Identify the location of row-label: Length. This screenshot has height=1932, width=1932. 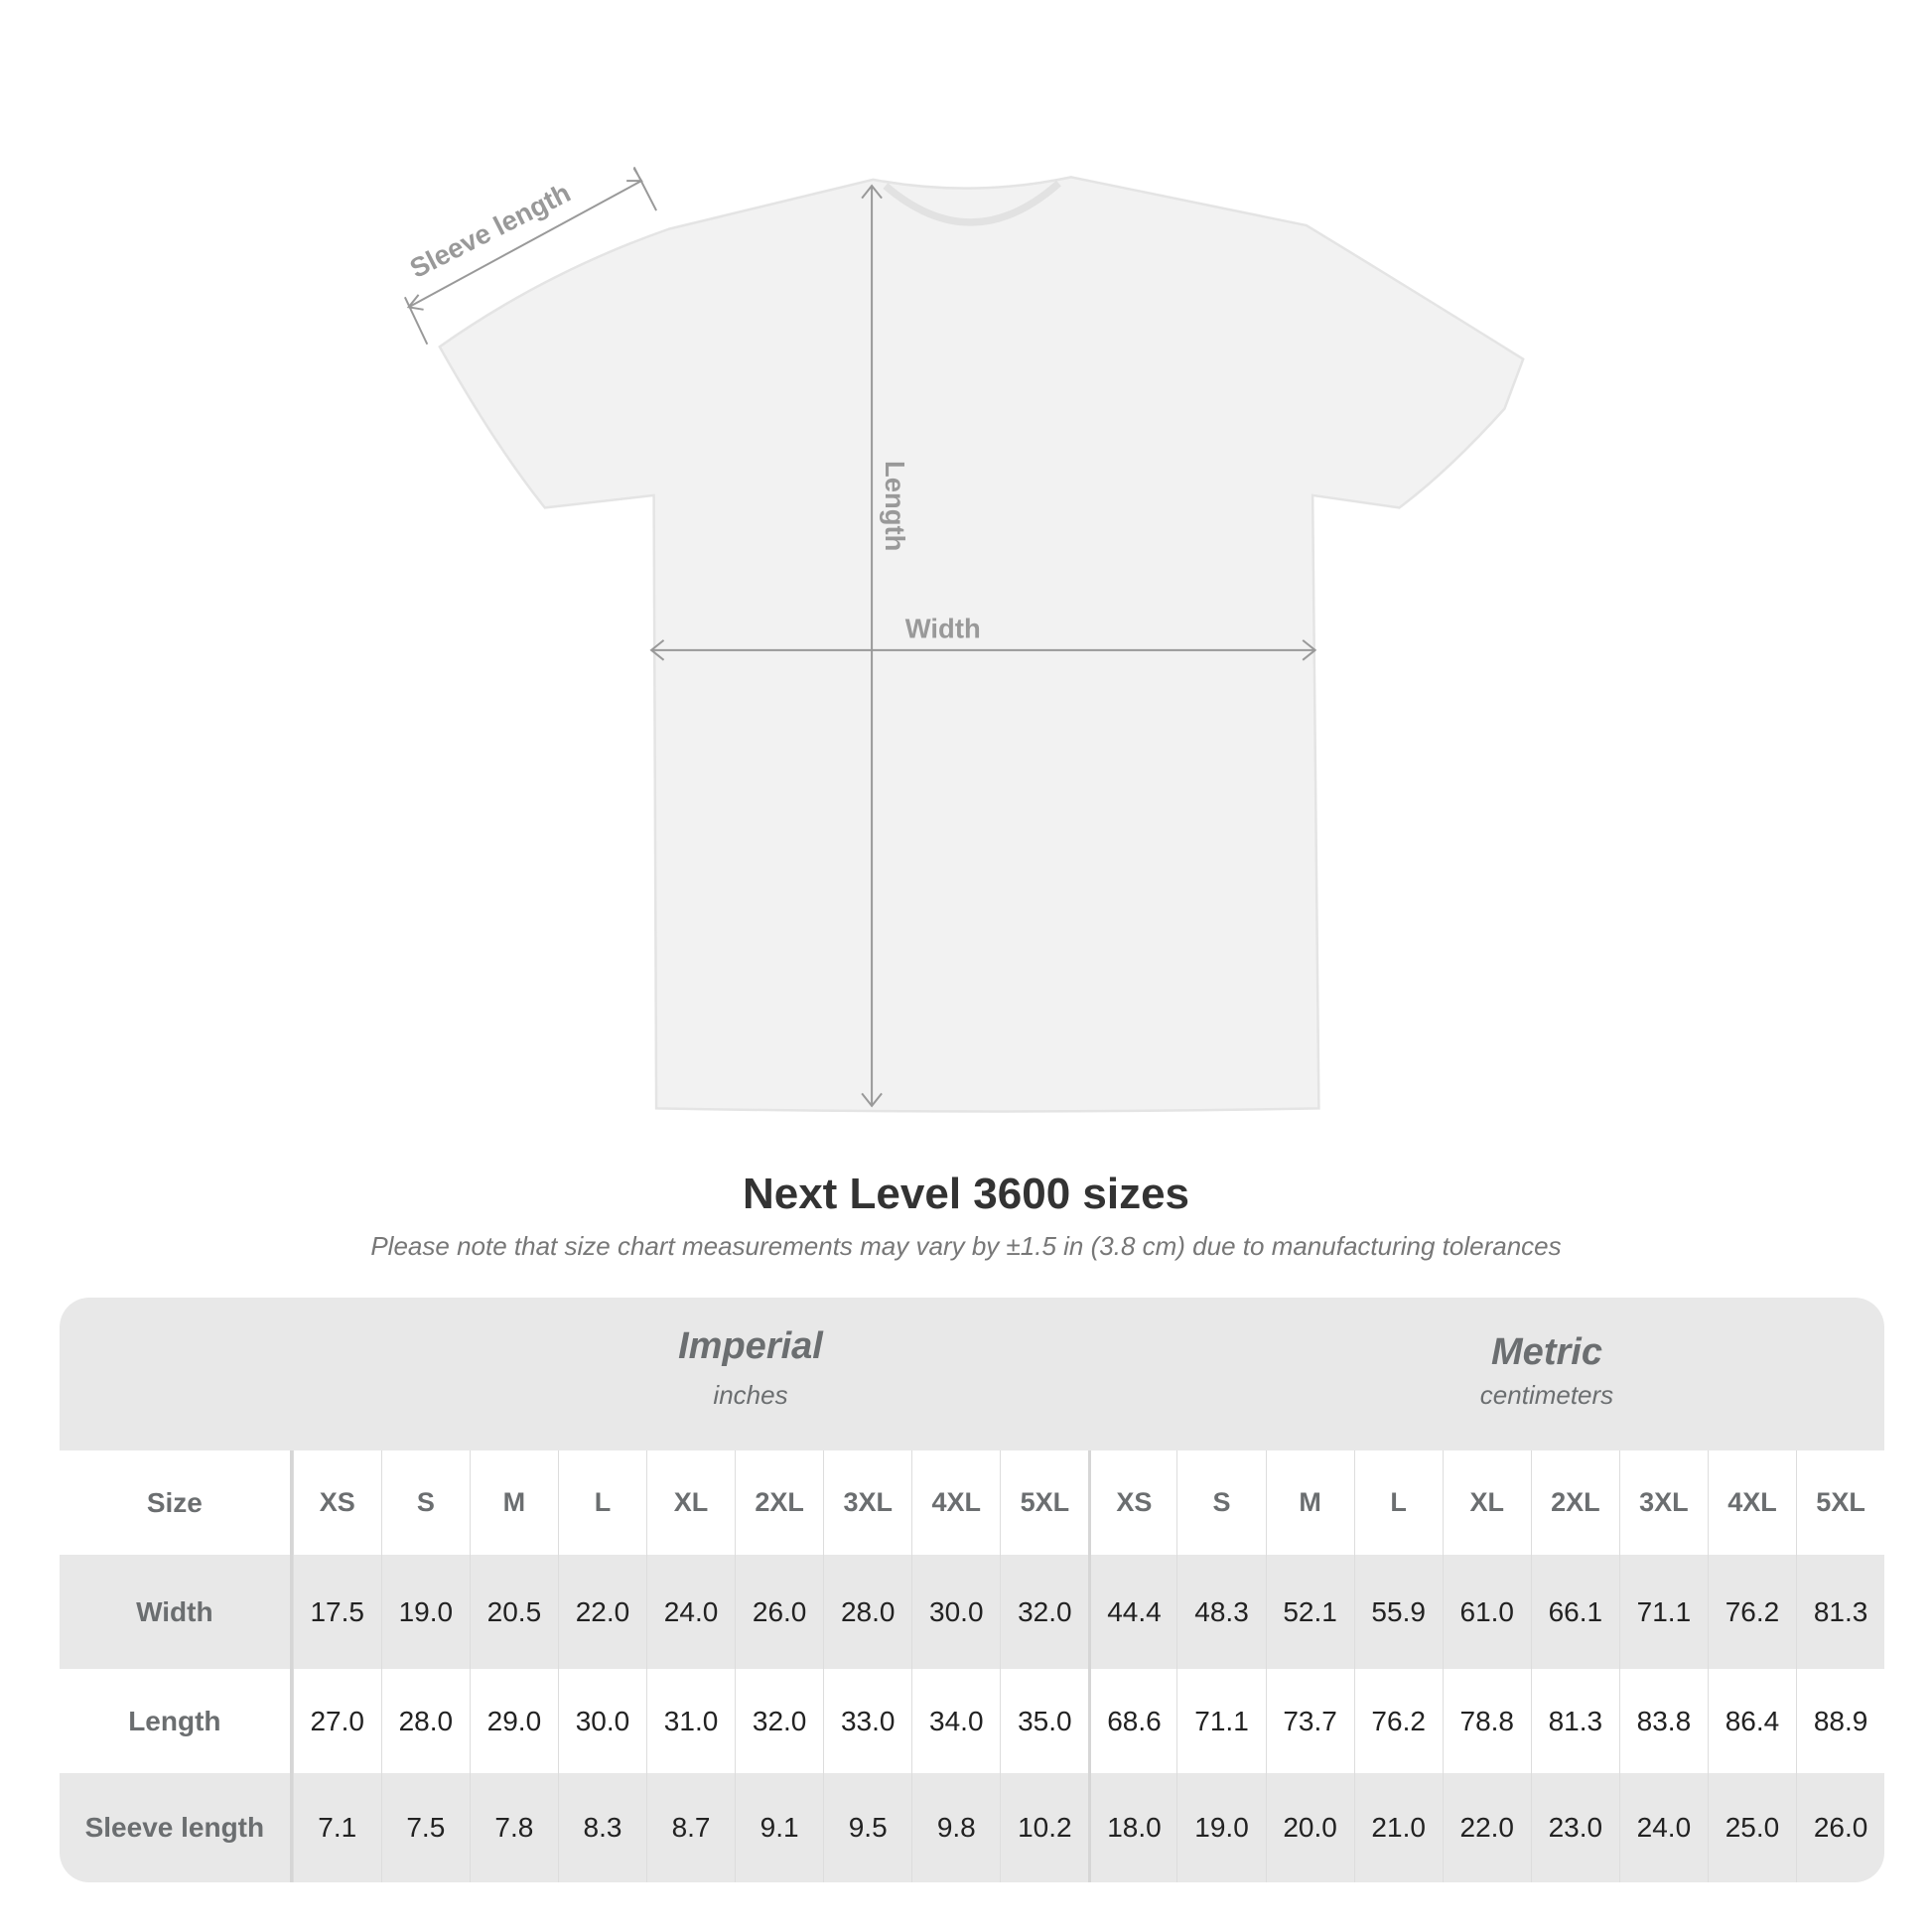
(176, 1721).